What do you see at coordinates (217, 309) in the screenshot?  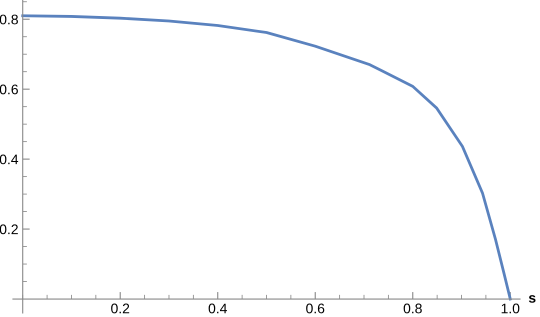 I see `x-tick-label: 0.4` at bounding box center [217, 309].